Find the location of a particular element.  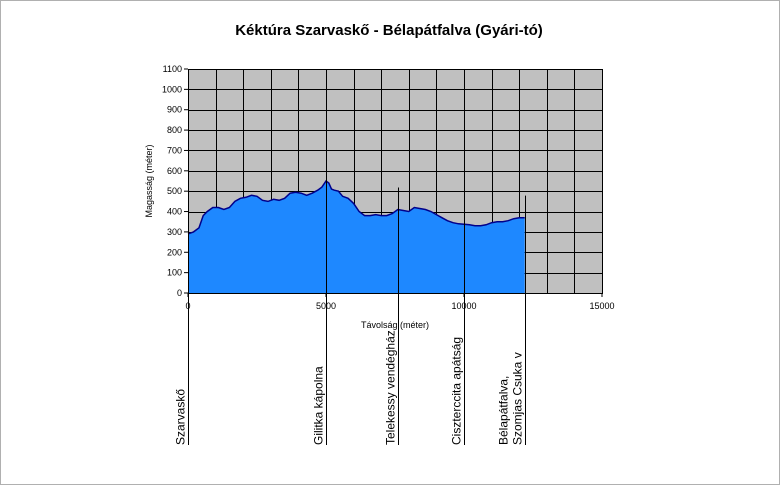

x-tick-label: 15000 is located at coordinates (601, 306).